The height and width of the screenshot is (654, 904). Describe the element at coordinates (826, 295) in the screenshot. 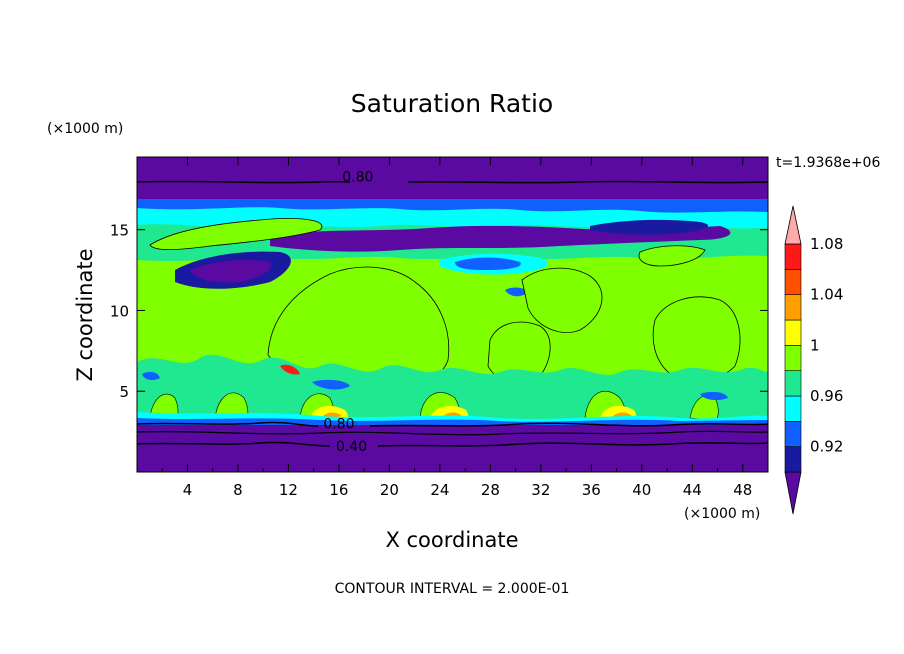

I see `colorbar-tick-label: 1.04` at that location.